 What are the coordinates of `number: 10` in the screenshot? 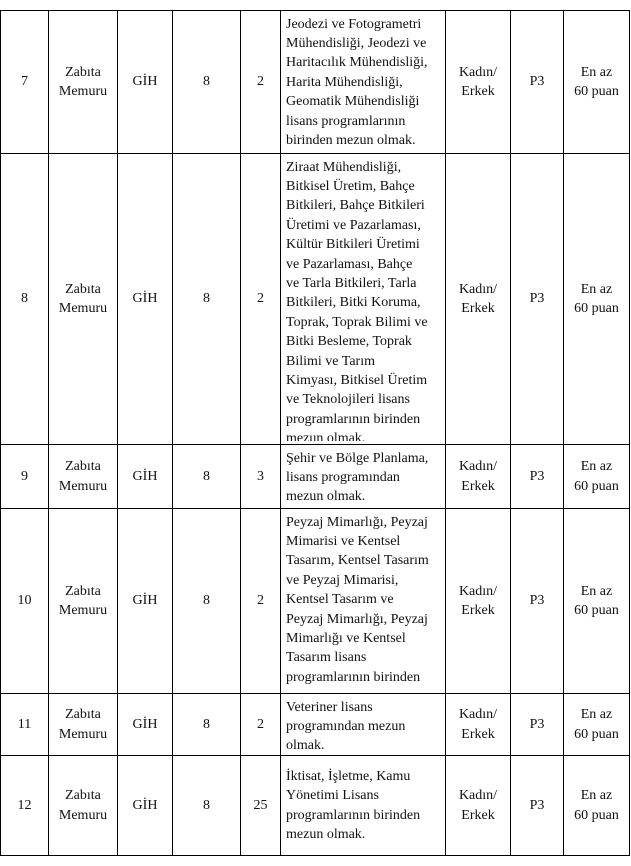 It's located at (24, 601).